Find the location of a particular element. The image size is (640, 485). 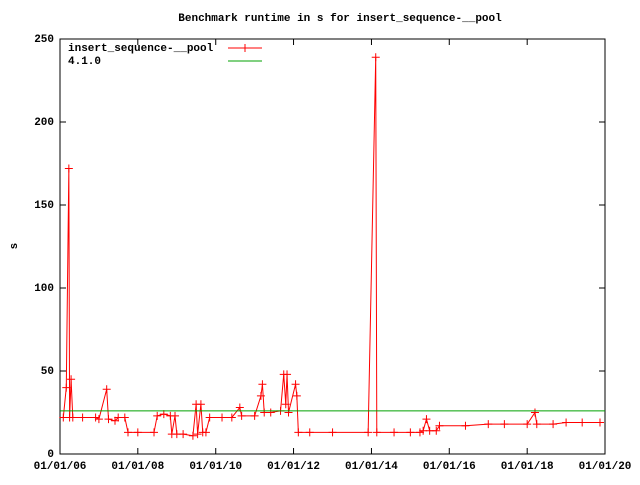

x-tick-label: 01/01/20 is located at coordinates (605, 467).